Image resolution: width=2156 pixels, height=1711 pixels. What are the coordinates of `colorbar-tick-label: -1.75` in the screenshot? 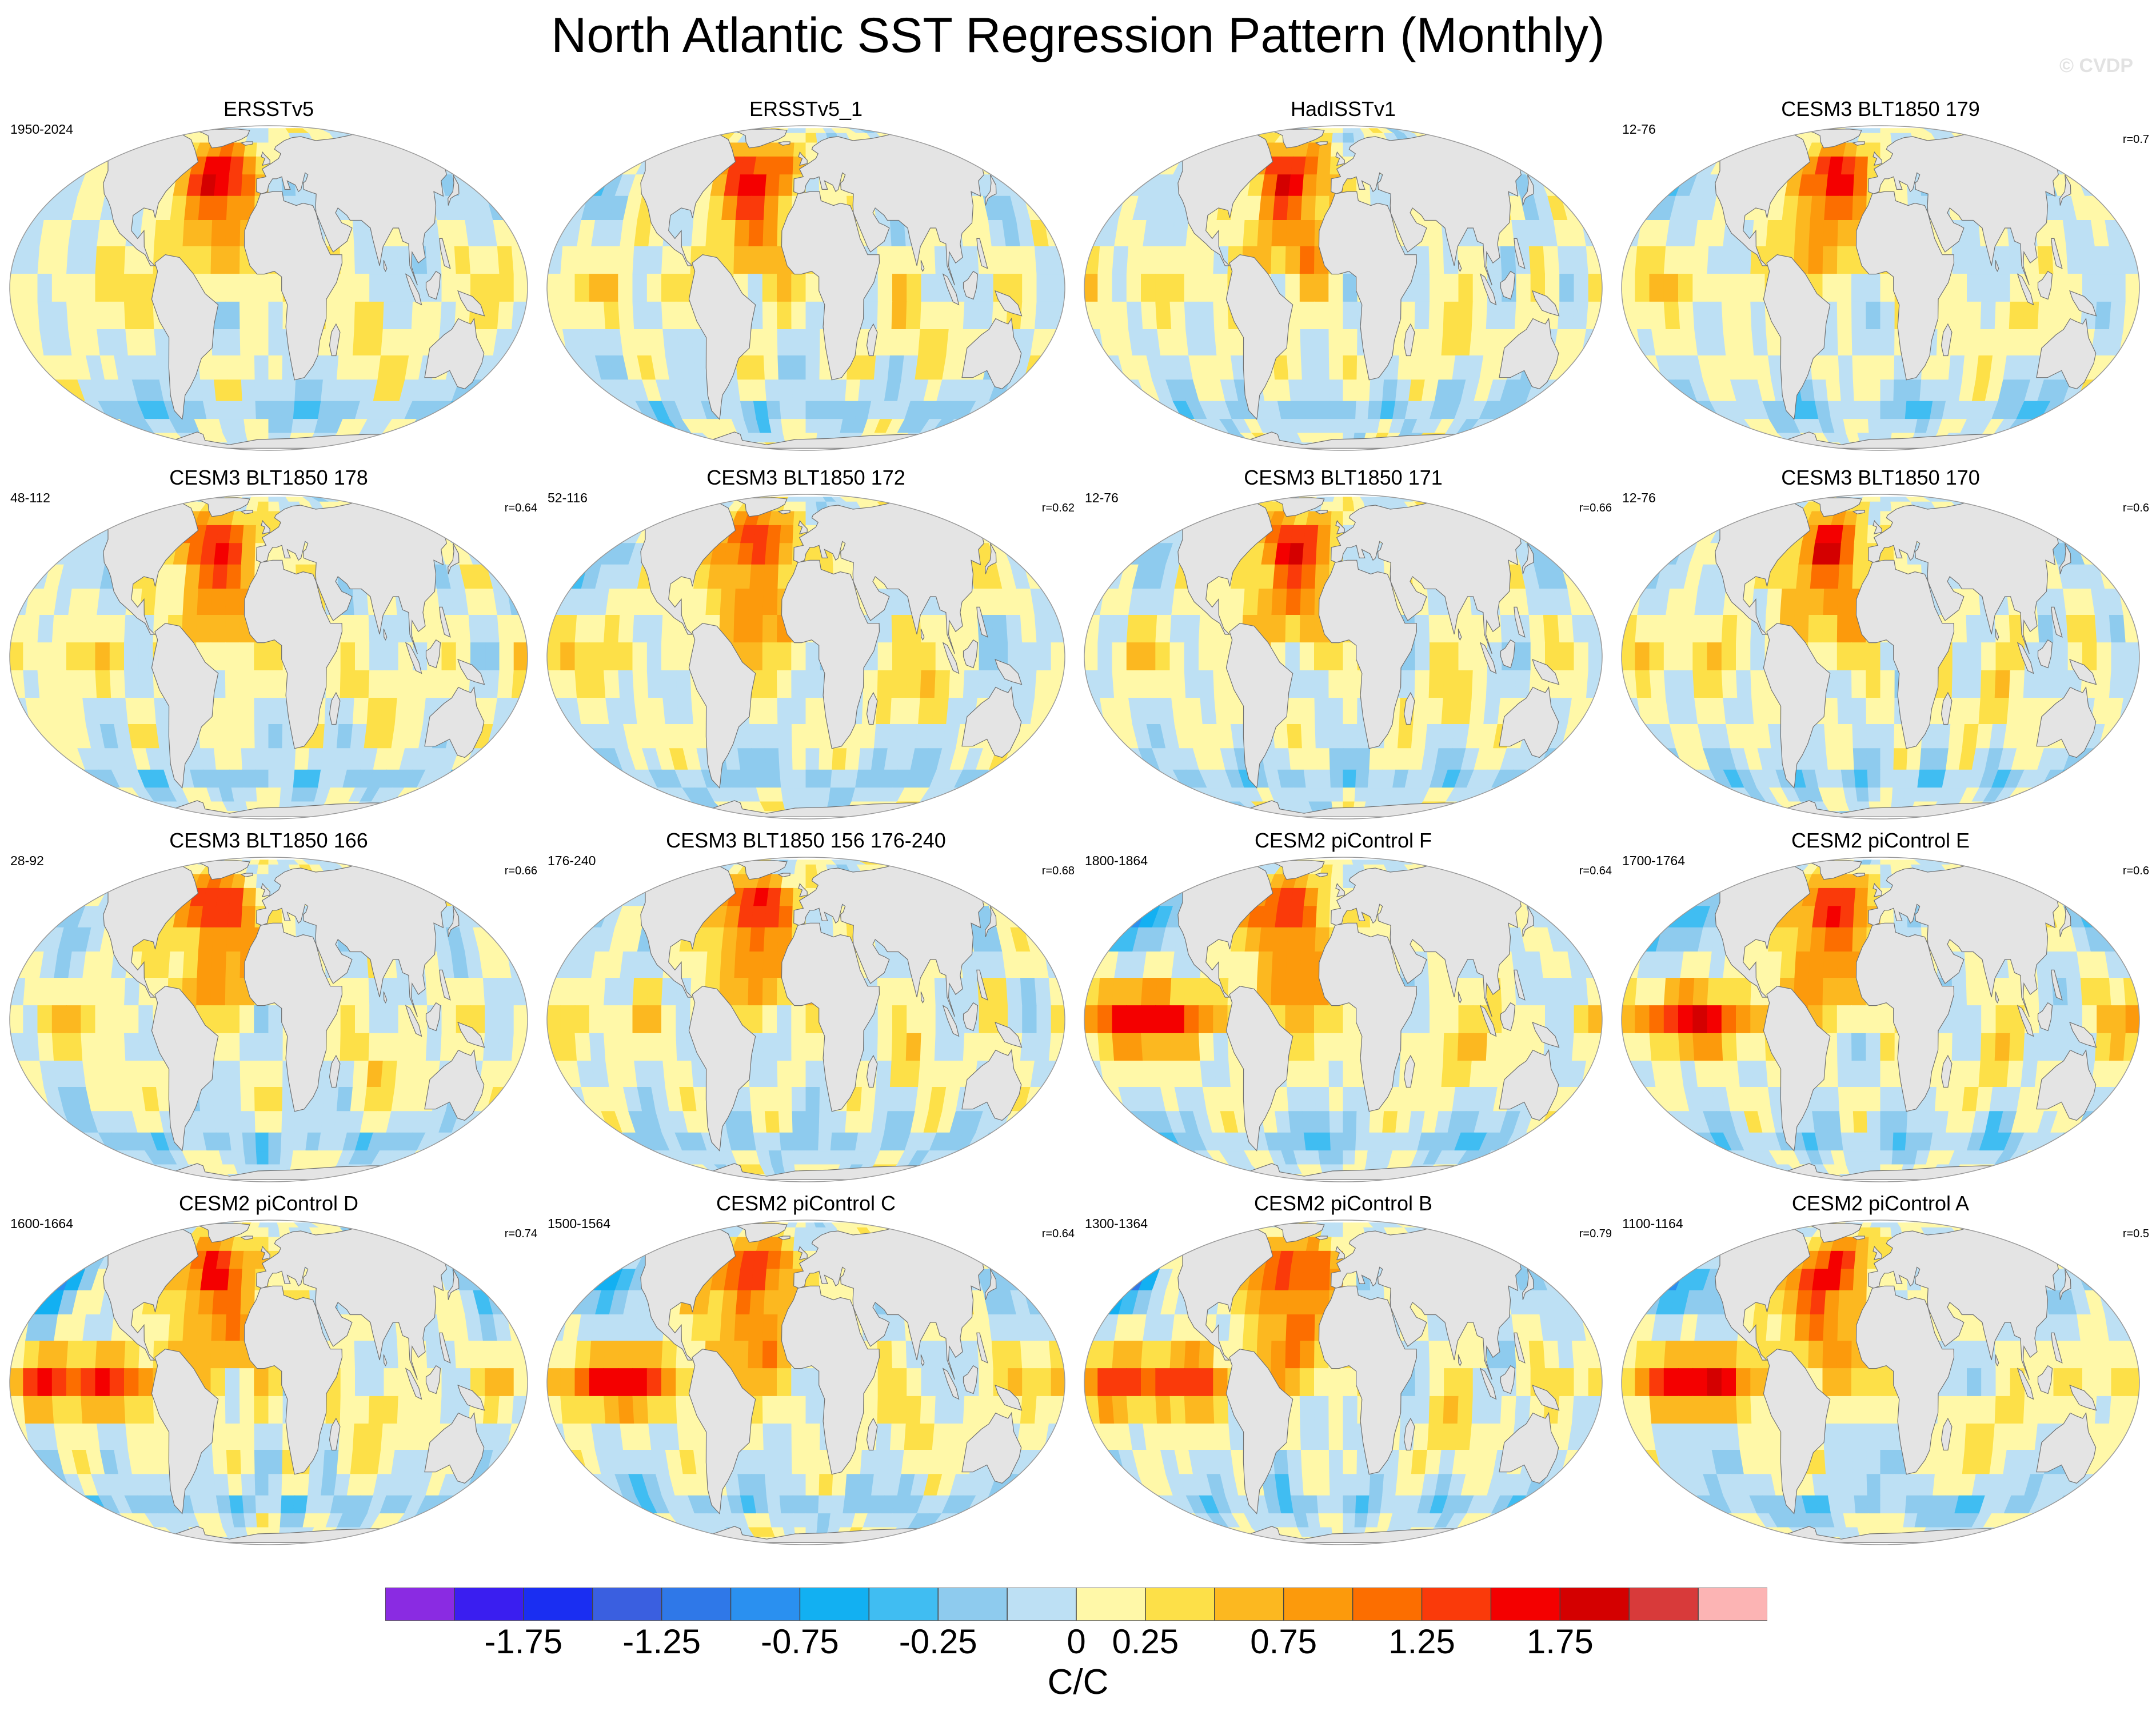 It's located at (523, 1642).